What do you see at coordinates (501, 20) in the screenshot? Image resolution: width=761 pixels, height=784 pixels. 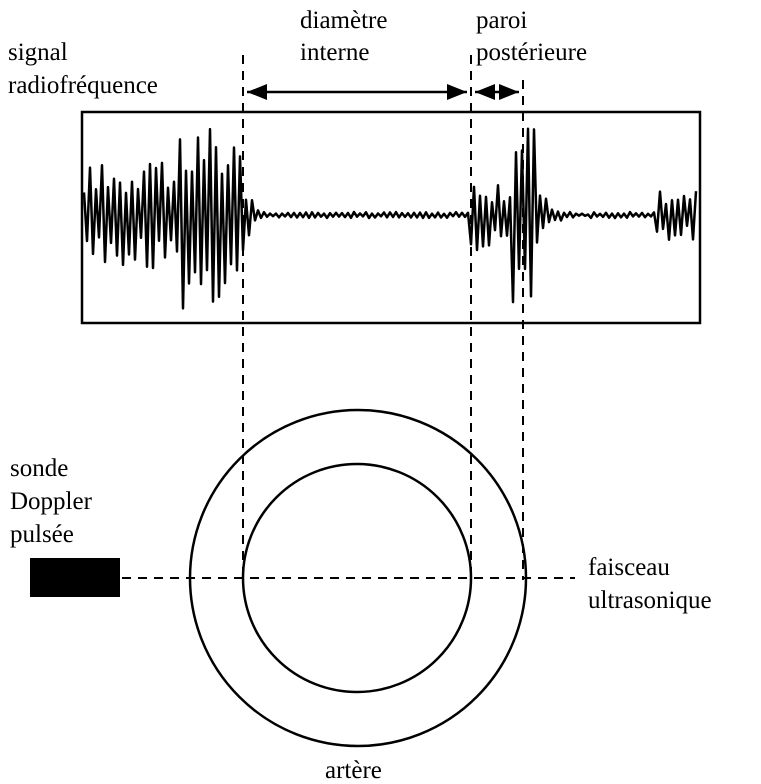 I see `label: paroi` at bounding box center [501, 20].